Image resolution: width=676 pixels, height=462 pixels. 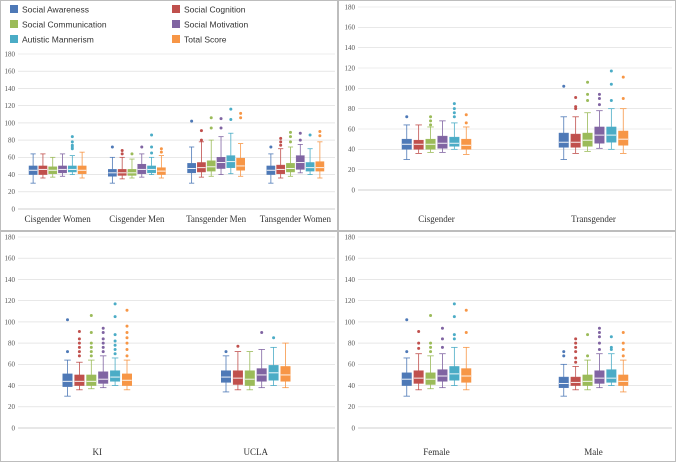 I want to click on y-tick-label: 160, so click(x=350, y=259).